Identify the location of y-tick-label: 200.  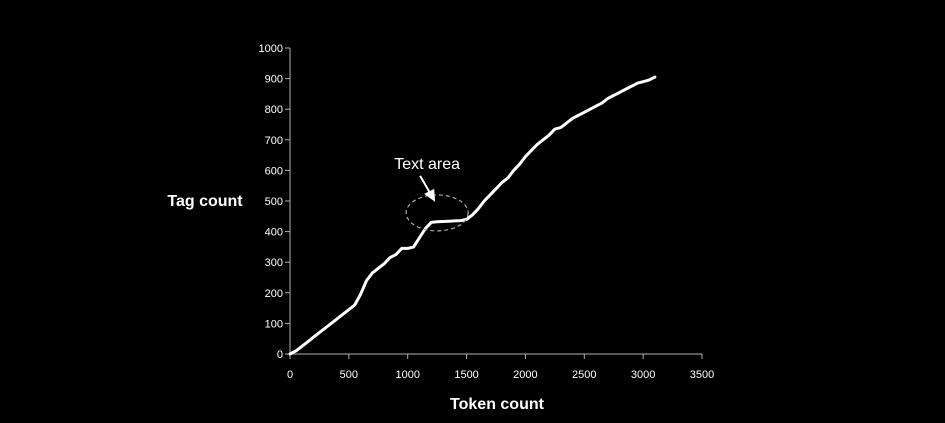
(274, 294).